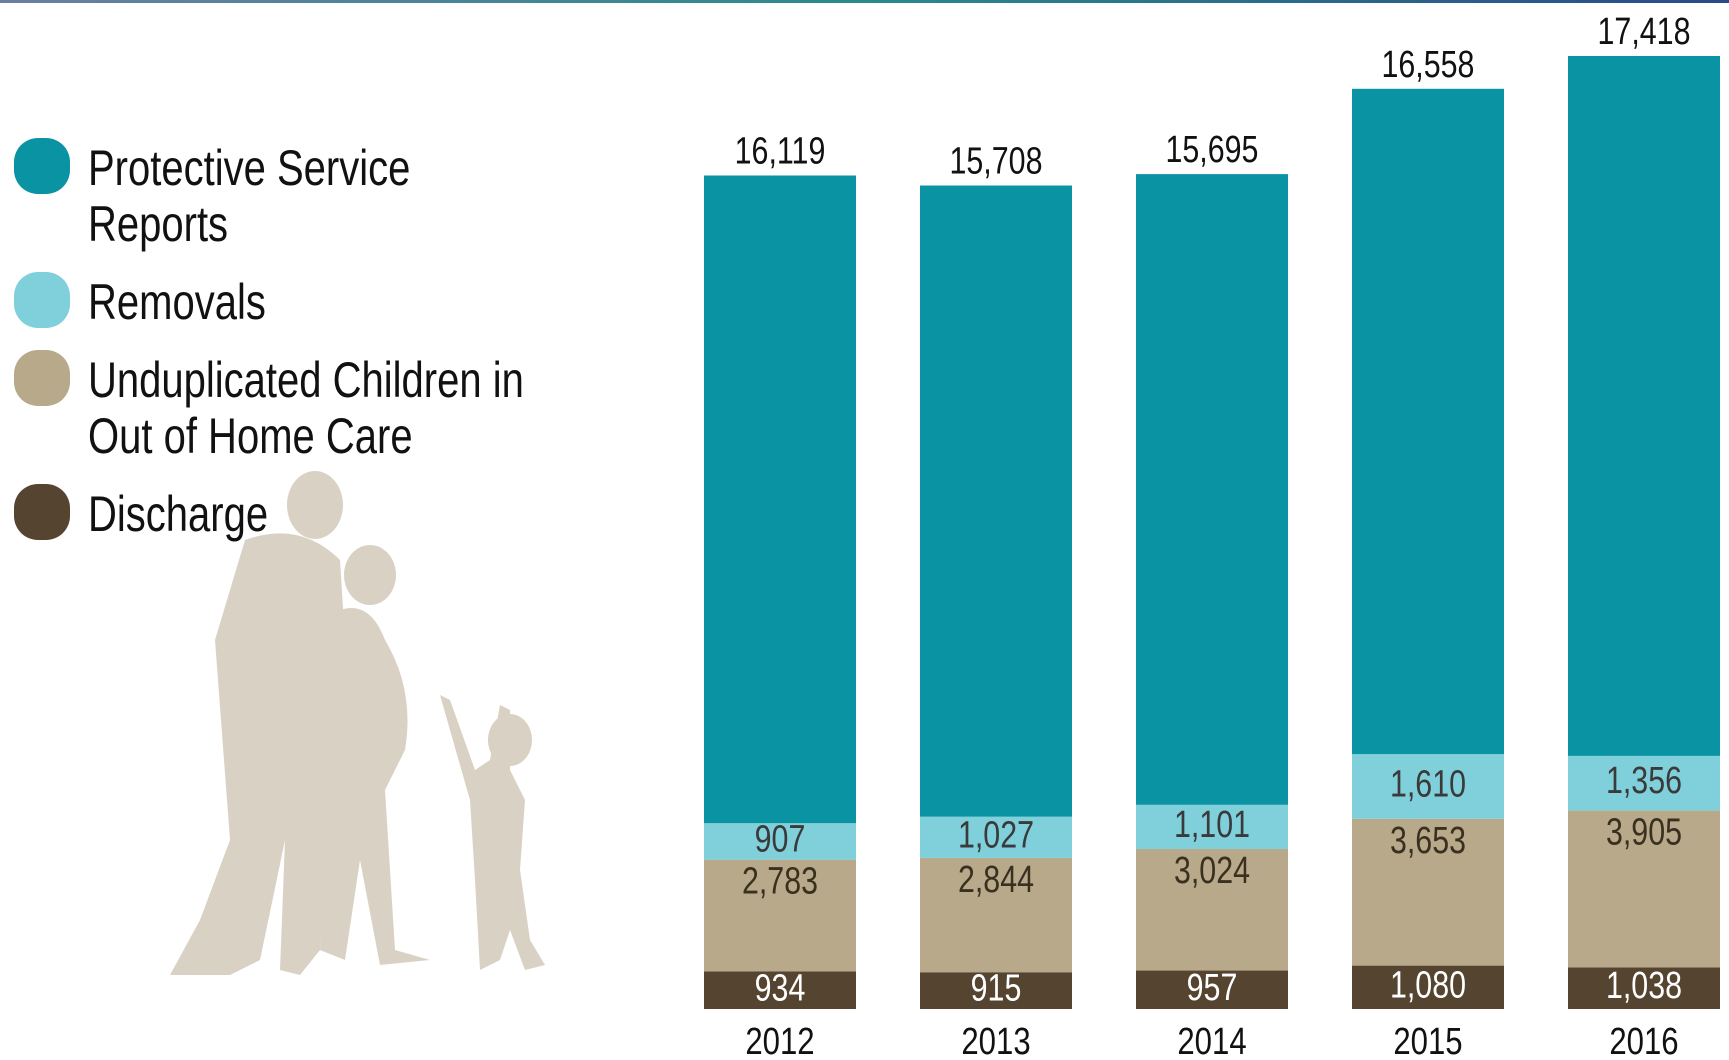 This screenshot has width=1729, height=1060. I want to click on data-label: 1,027, so click(996, 835).